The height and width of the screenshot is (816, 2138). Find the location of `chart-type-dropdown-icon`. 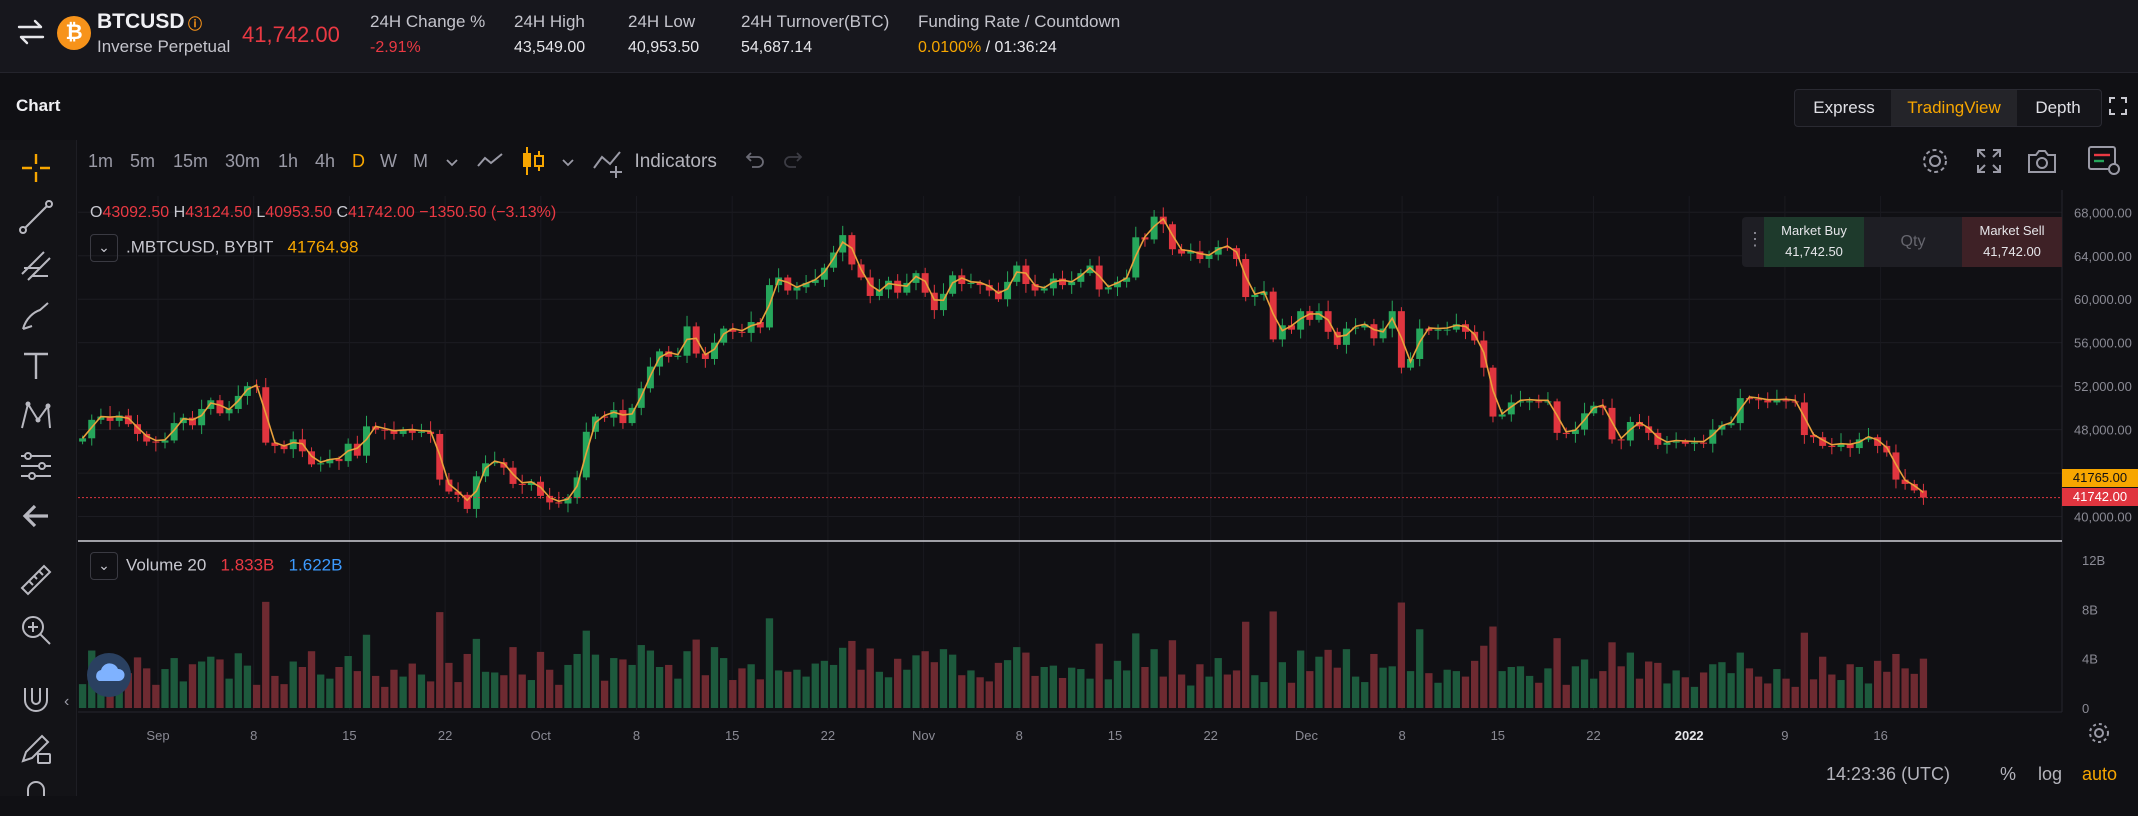

chart-type-dropdown-icon is located at coordinates (568, 162).